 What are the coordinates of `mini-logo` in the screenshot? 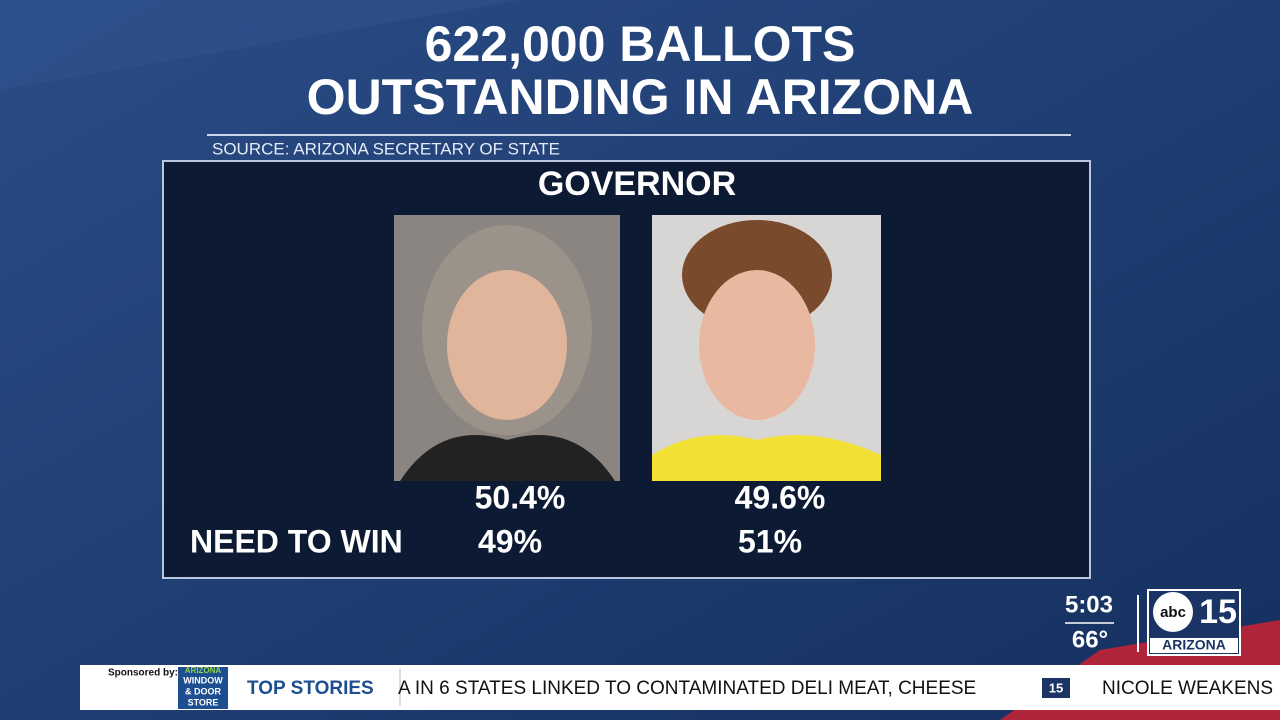 It's located at (1056, 688).